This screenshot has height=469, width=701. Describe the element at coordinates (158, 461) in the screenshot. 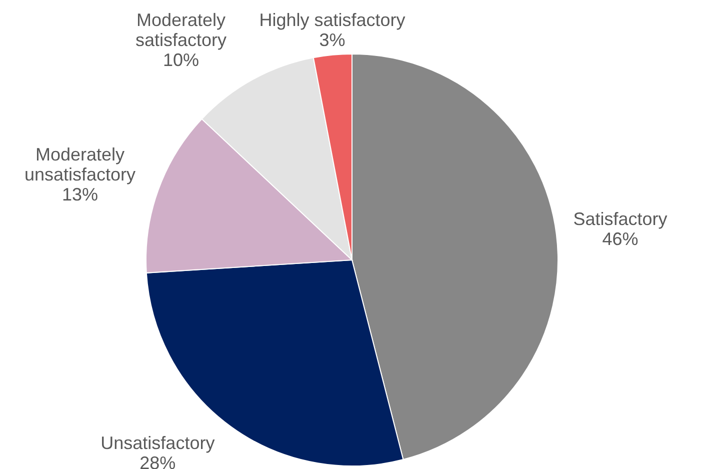

I see `data-label: 28%` at that location.